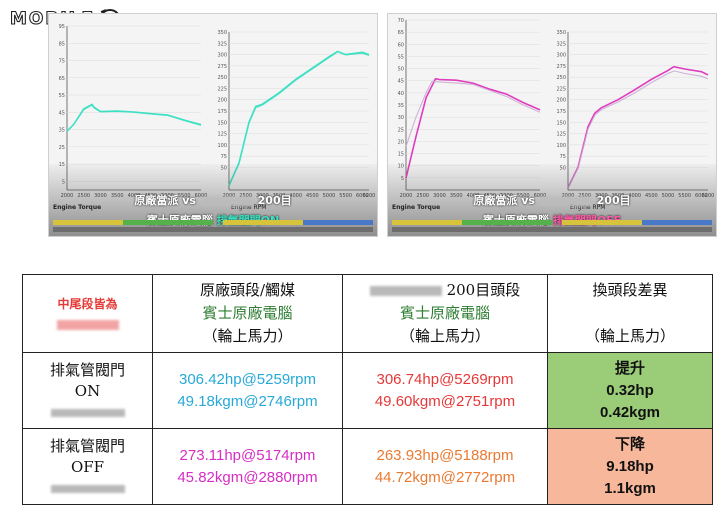 The image size is (720, 515). I want to click on corner-cell: 中尾段皆為, so click(87, 313).